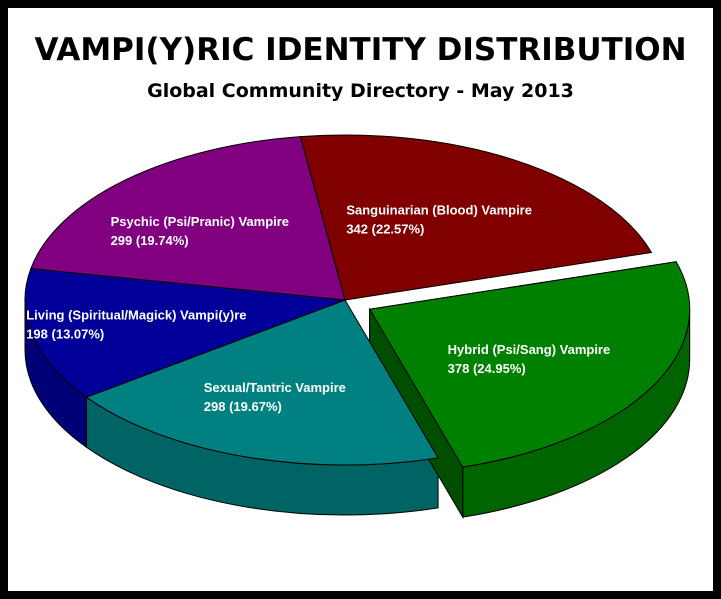 This screenshot has height=599, width=721. I want to click on slice-value-0: 342 (22.57%), so click(385, 229).